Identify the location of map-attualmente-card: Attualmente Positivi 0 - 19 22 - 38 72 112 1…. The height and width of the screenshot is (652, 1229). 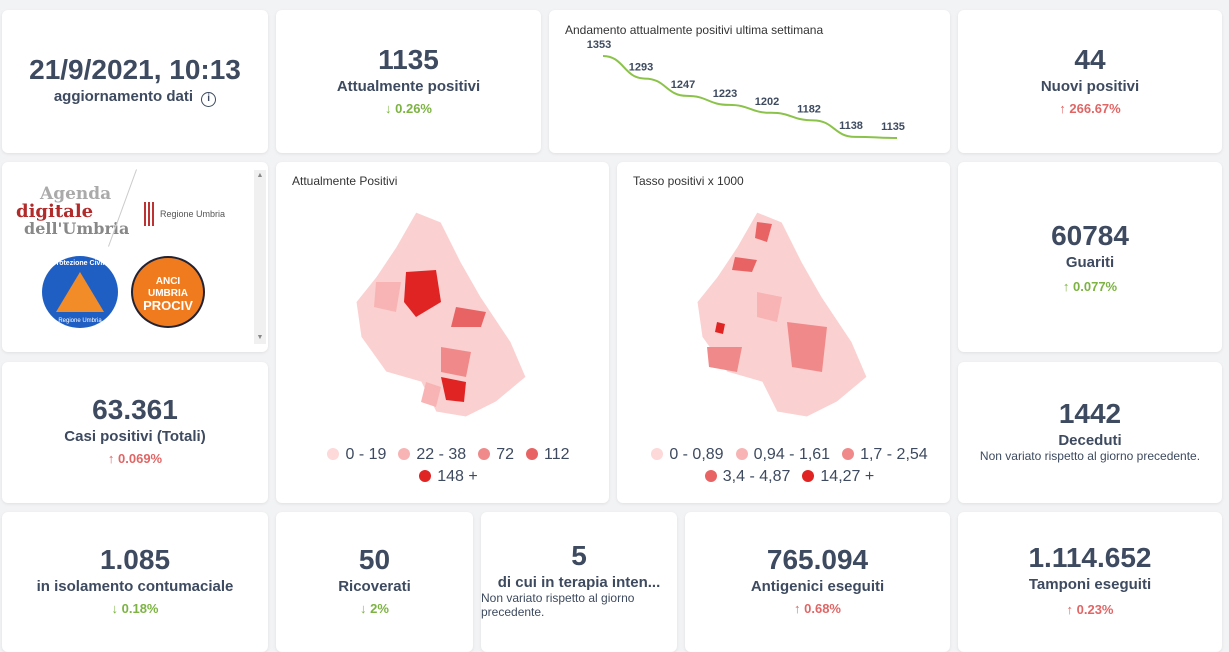
(442, 332).